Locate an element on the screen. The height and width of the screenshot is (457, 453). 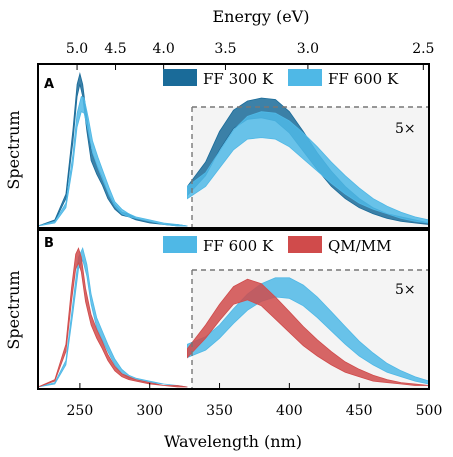
energy-tick-label: 3.0 is located at coordinates (308, 49).